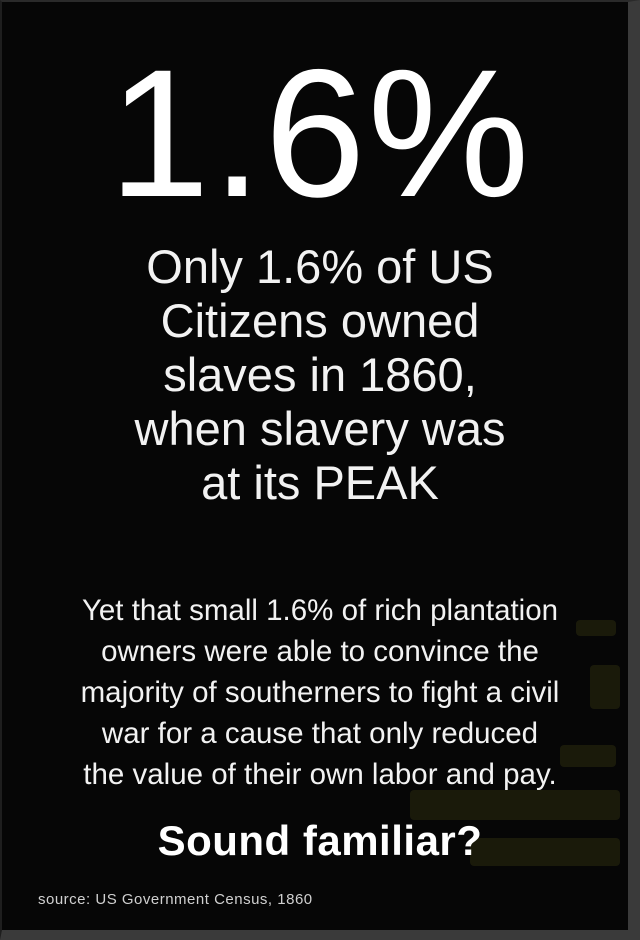  Describe the element at coordinates (320, 266) in the screenshot. I see `headline-line: Only 1.6% of US` at that location.